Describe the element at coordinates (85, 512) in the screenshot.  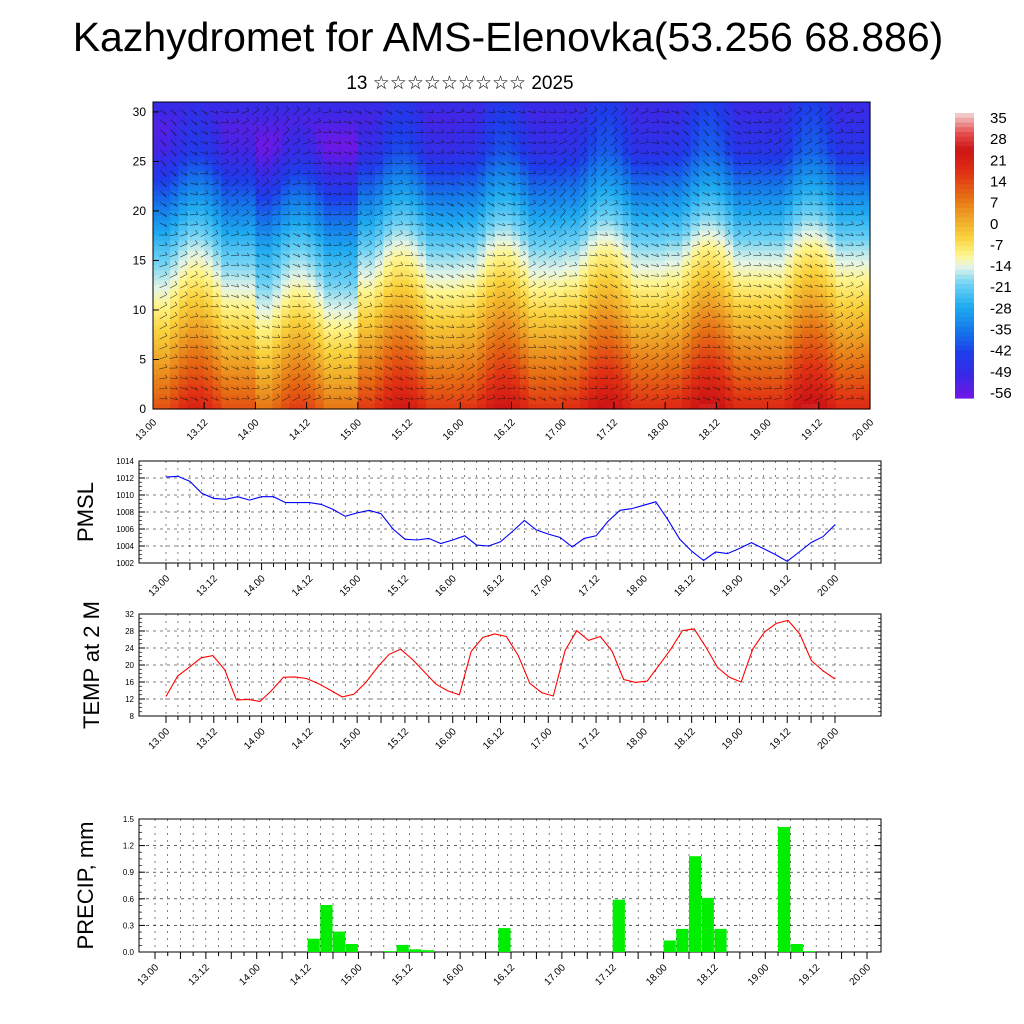
I see `y-axis-label: PMSL` at that location.